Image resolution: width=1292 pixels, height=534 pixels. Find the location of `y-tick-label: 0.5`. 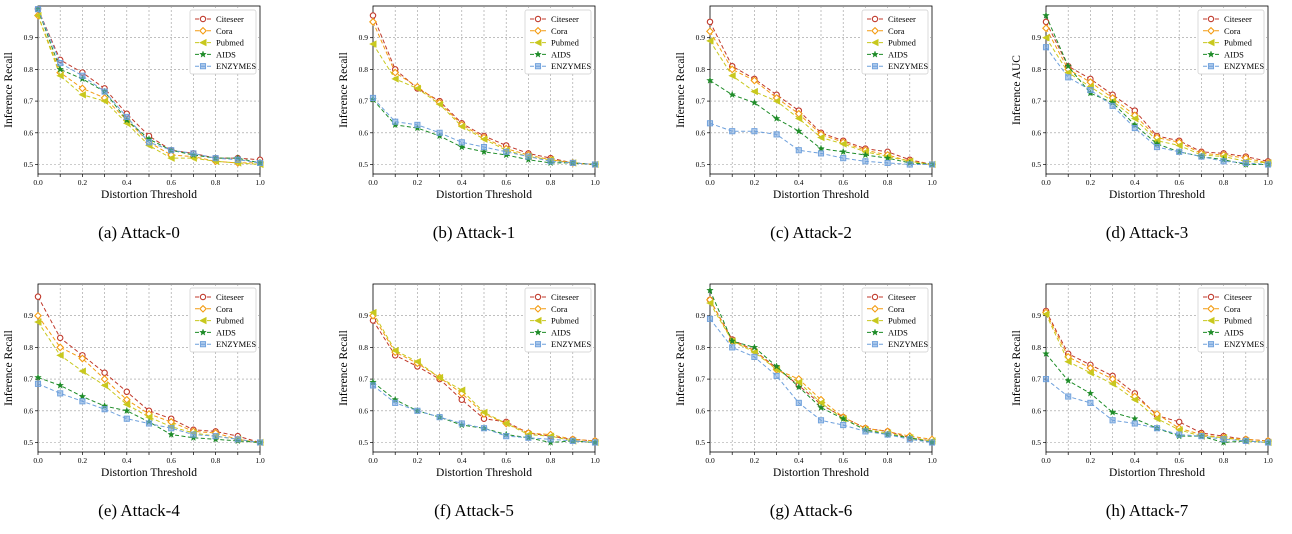

y-tick-label: 0.5 is located at coordinates (701, 164).